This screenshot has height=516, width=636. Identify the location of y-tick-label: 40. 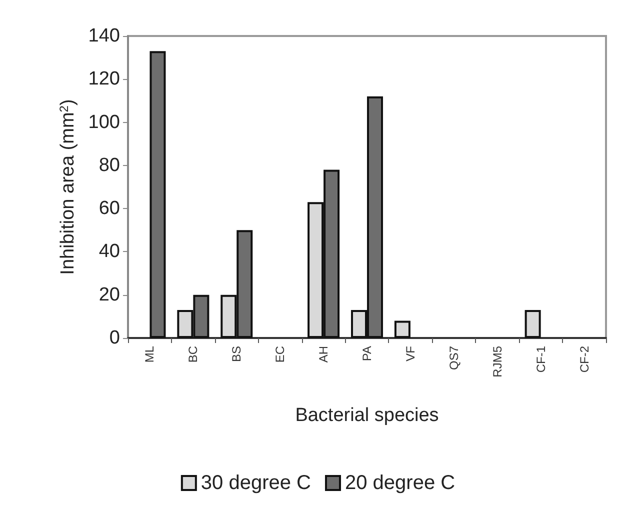
(109, 251).